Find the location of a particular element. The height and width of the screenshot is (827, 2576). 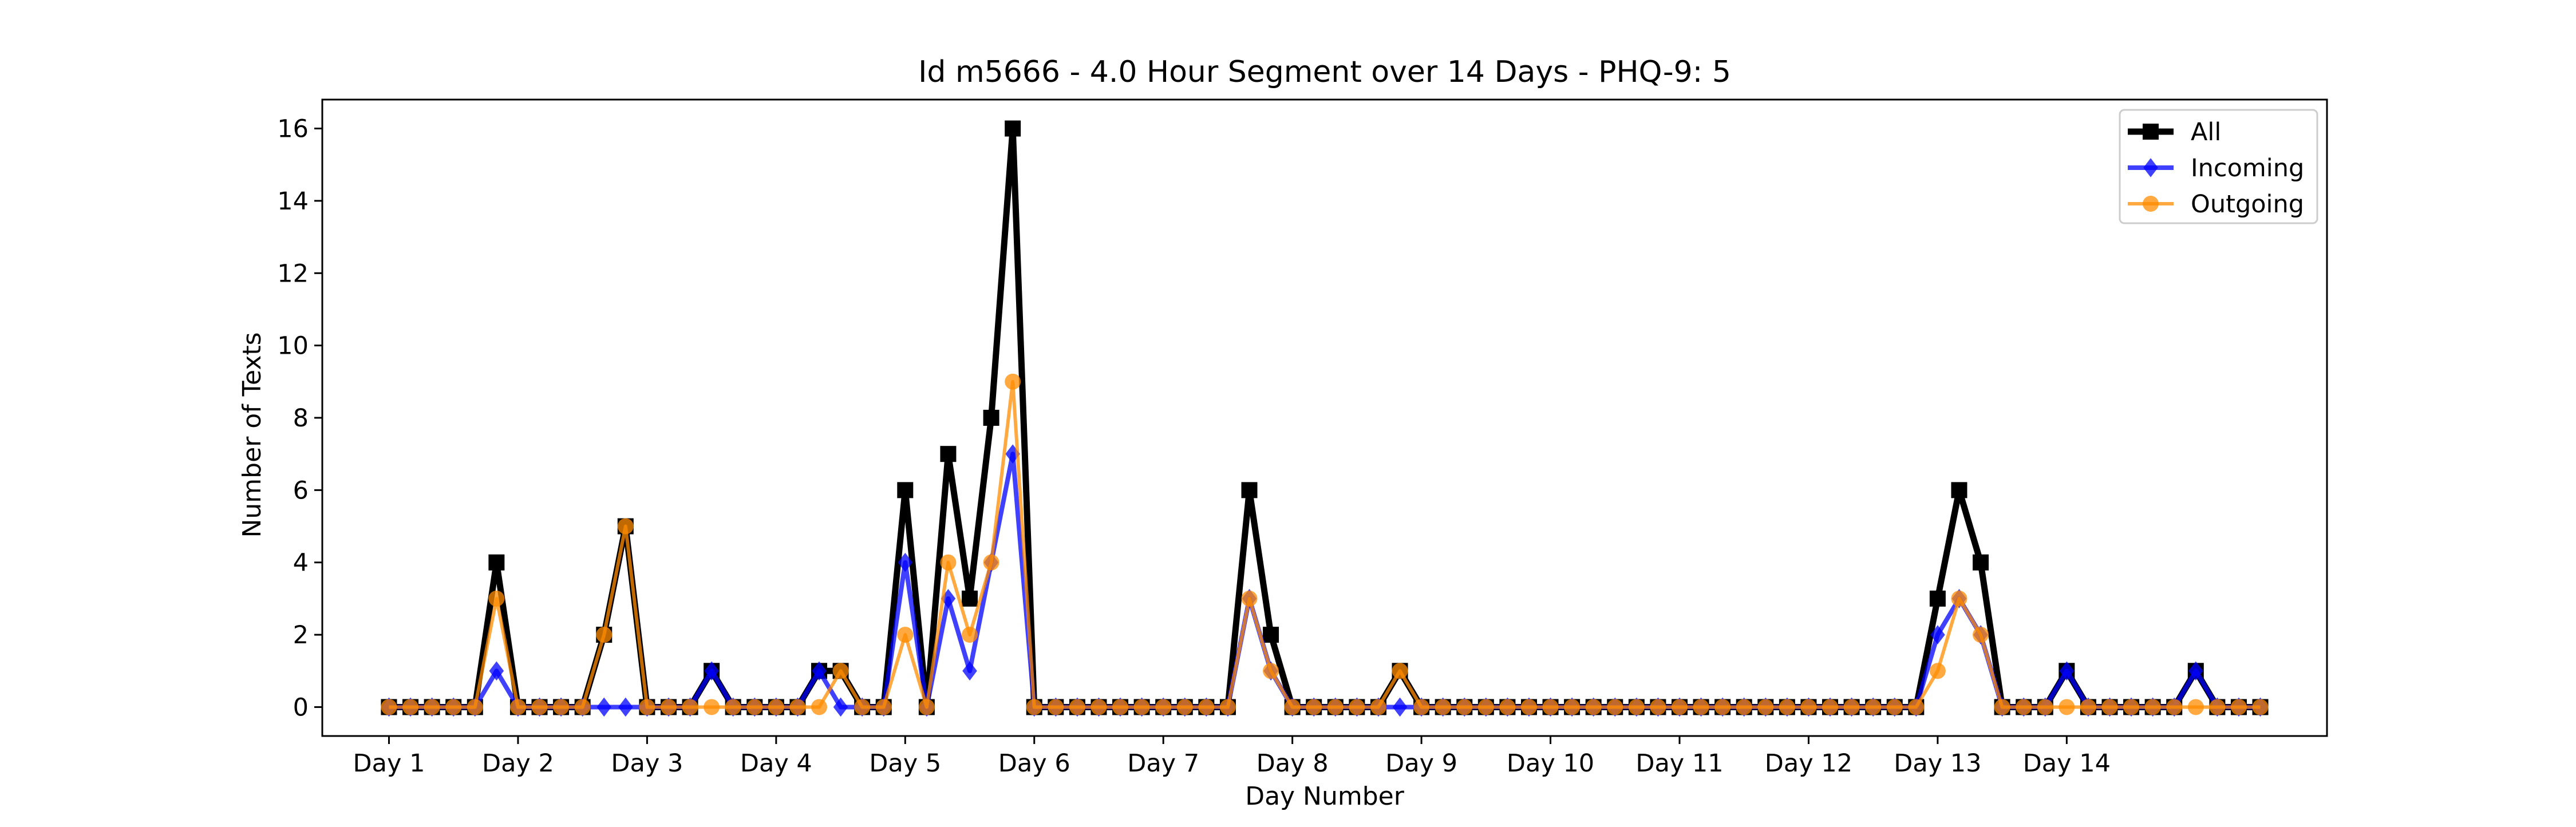

legend-box is located at coordinates (2218, 166).